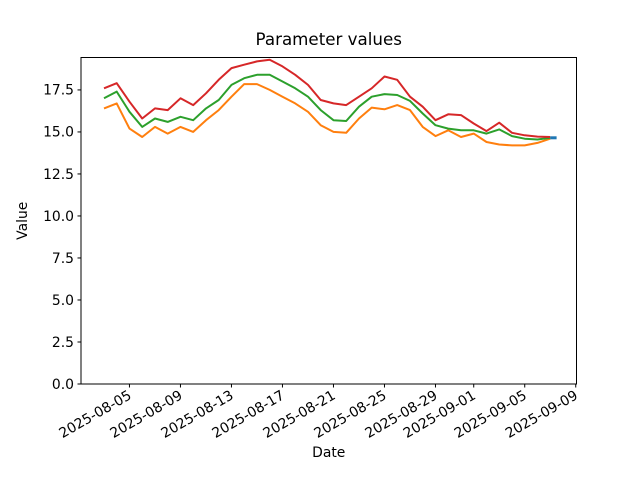 Image resolution: width=640 pixels, height=480 pixels. I want to click on series-line-green, so click(327, 107).